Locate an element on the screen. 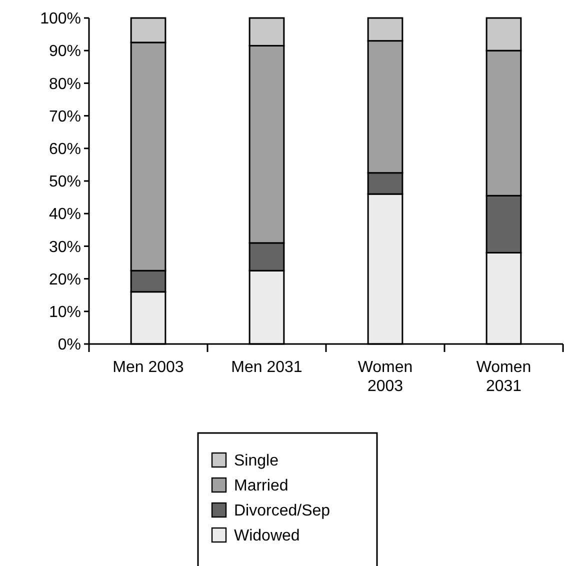 The width and height of the screenshot is (564, 566). y-tick-label: 20% is located at coordinates (64, 279).